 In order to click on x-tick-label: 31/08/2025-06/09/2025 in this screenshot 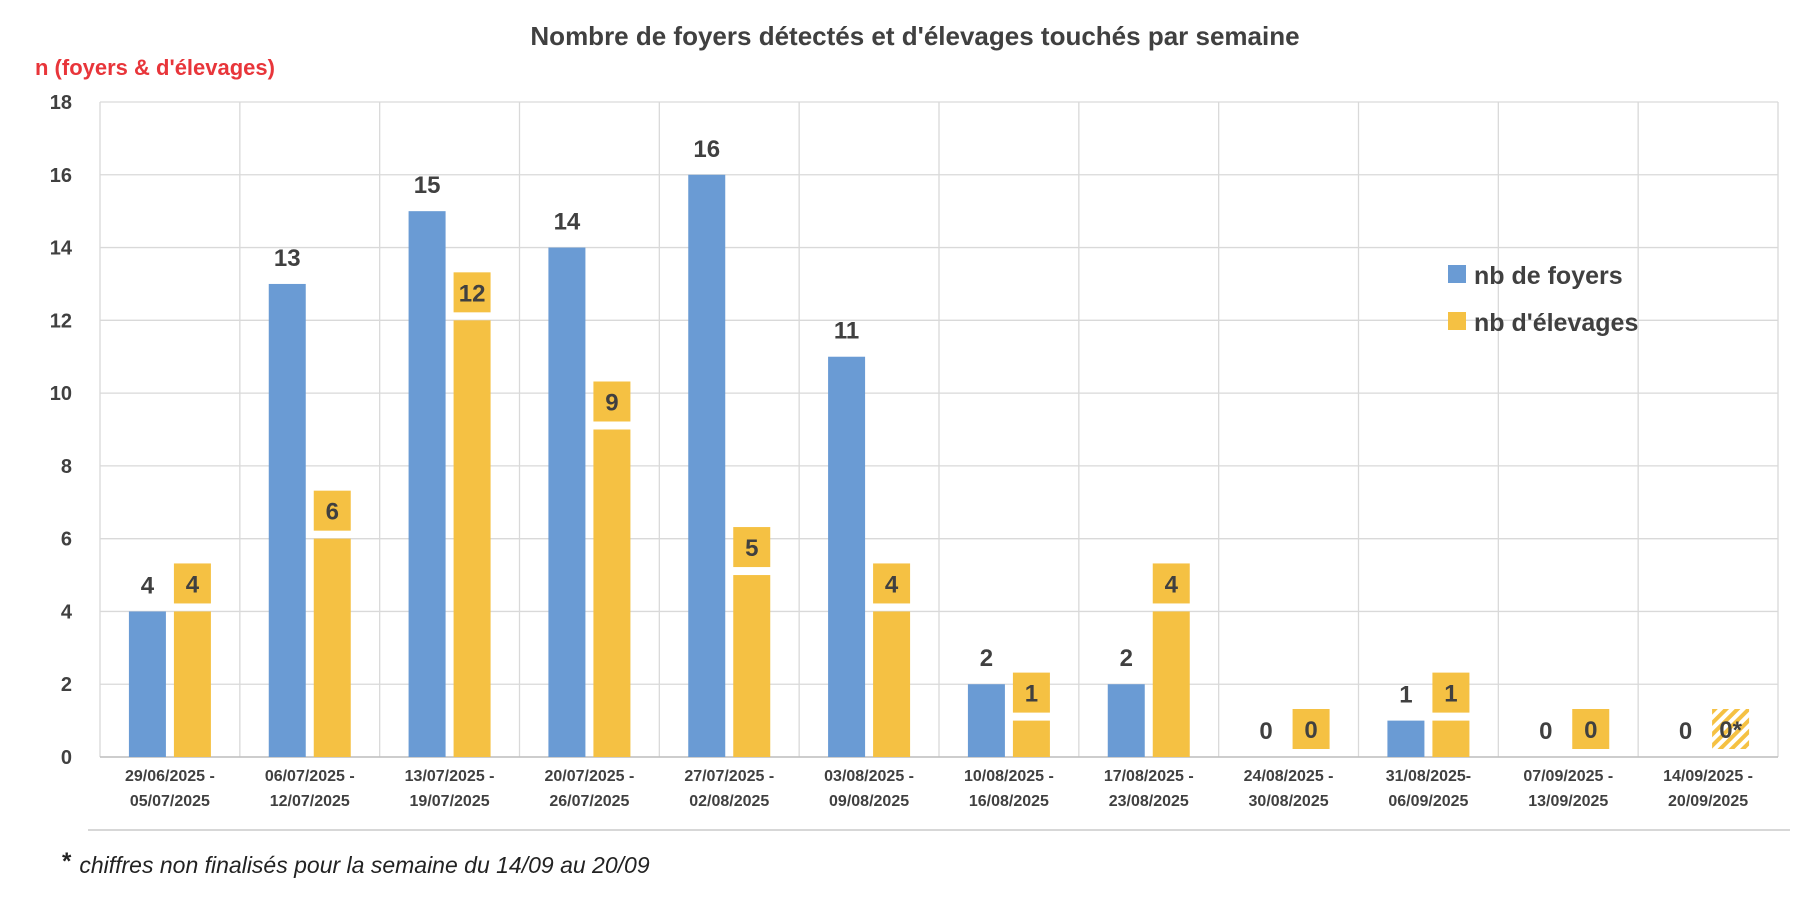, I will do `click(1428, 789)`.